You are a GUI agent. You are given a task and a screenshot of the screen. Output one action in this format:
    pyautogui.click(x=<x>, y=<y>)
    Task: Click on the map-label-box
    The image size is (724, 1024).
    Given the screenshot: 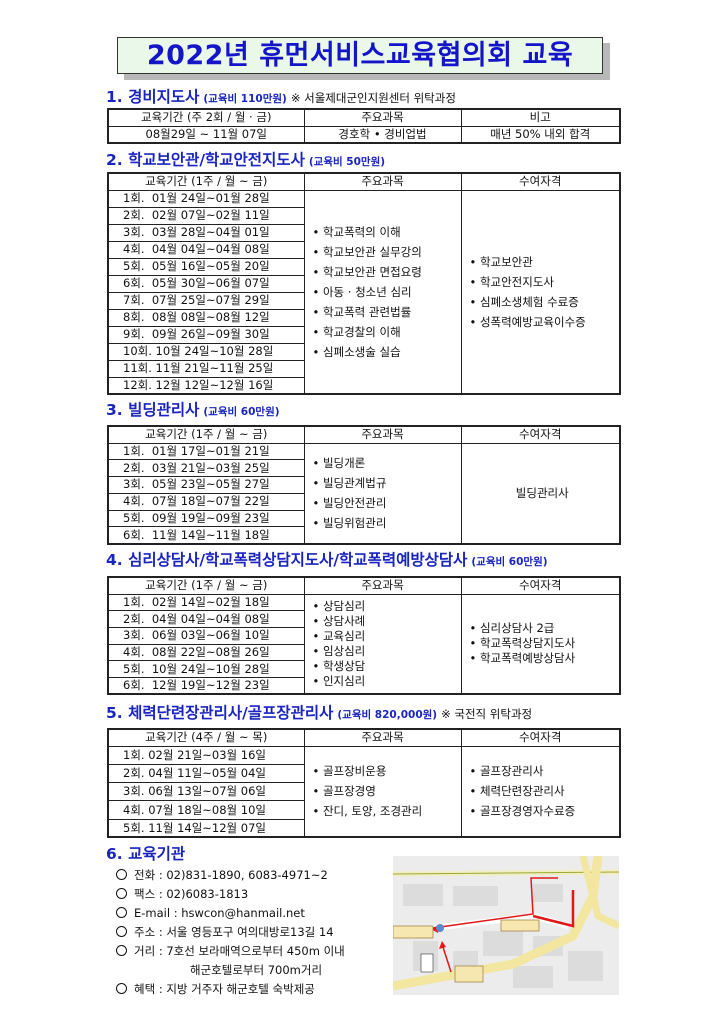 What is the action you would take?
    pyautogui.click(x=427, y=963)
    